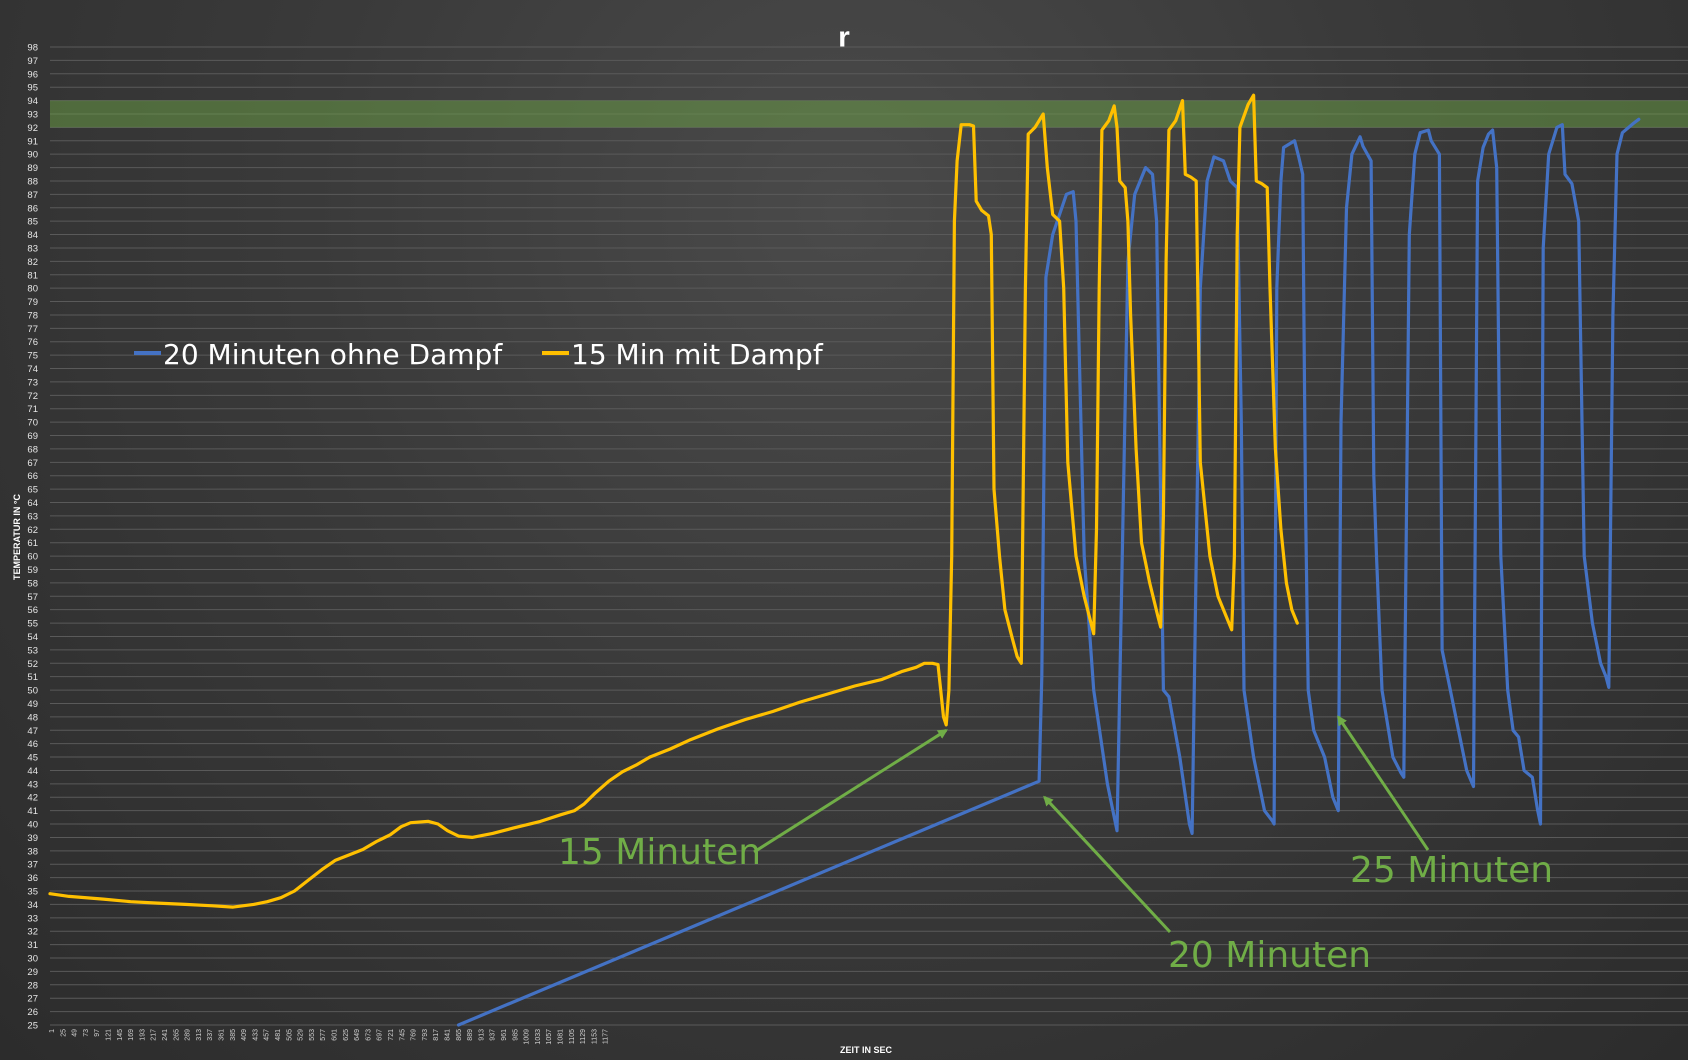  What do you see at coordinates (32, 985) in the screenshot?
I see `y-tick-label: 28` at bounding box center [32, 985].